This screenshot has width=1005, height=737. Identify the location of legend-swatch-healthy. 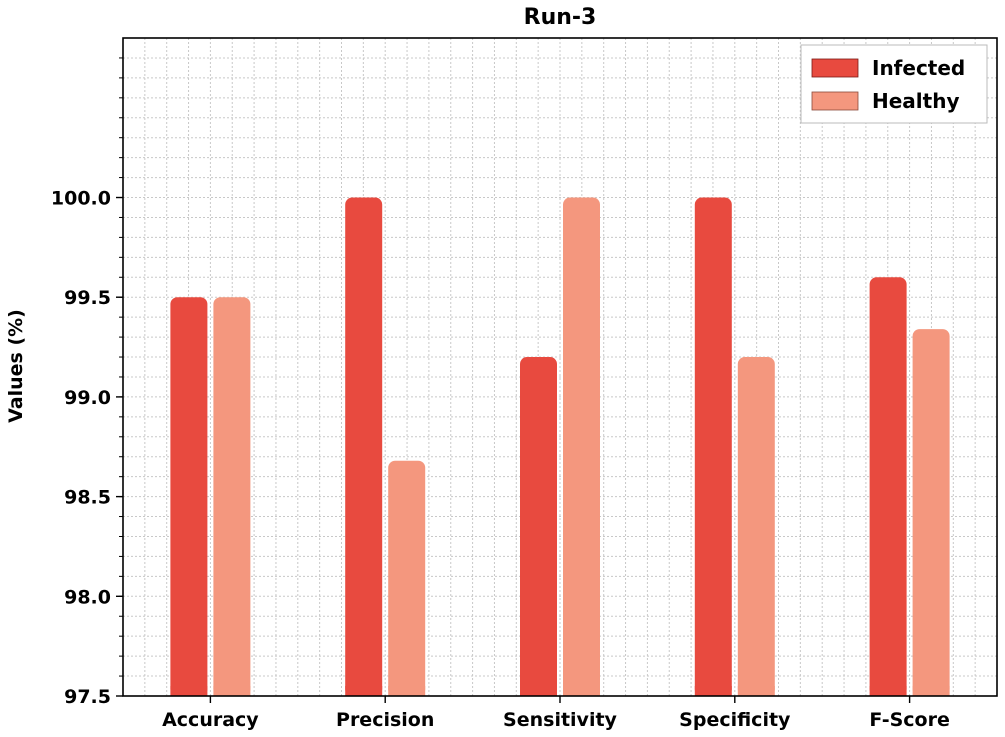
(835, 101).